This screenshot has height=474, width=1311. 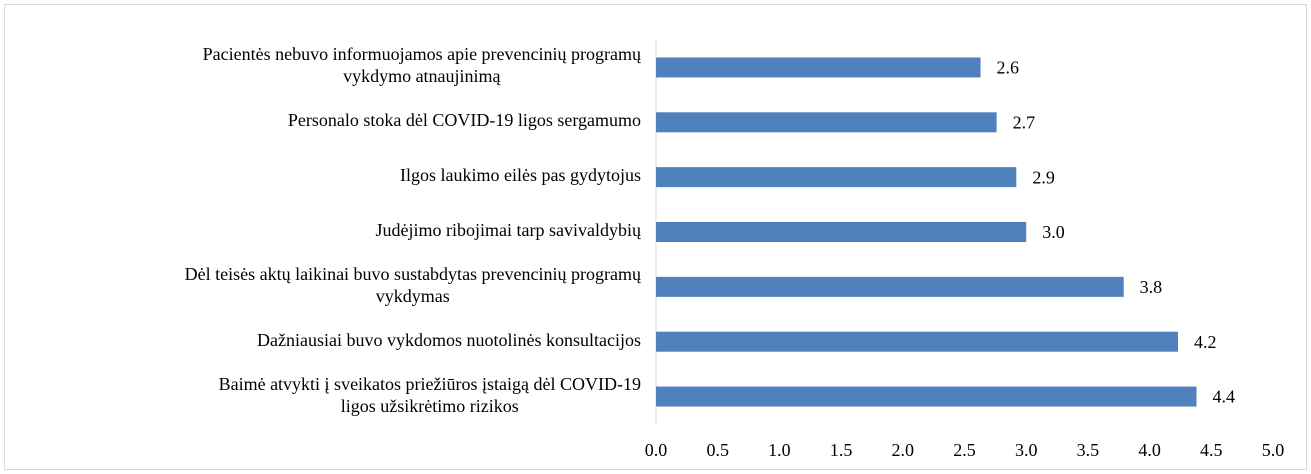 I want to click on x-tick-label: 3.0, so click(x=1026, y=450).